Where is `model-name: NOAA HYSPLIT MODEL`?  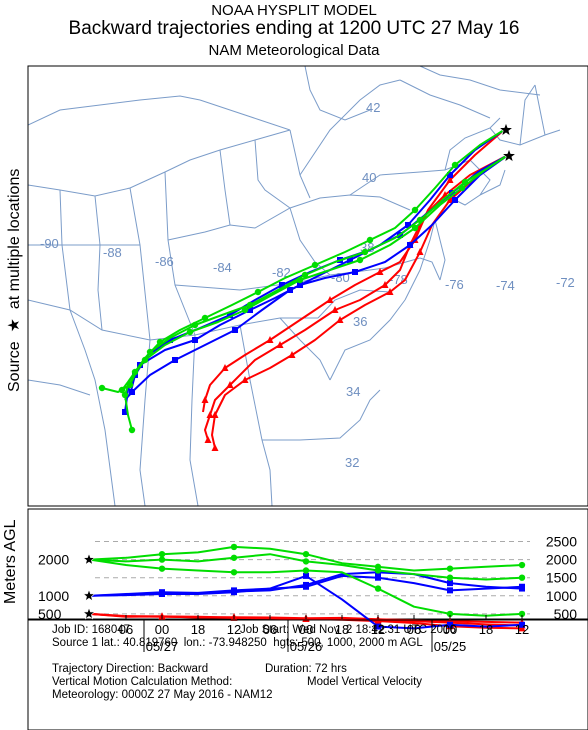
model-name: NOAA HYSPLIT MODEL is located at coordinates (294, 10).